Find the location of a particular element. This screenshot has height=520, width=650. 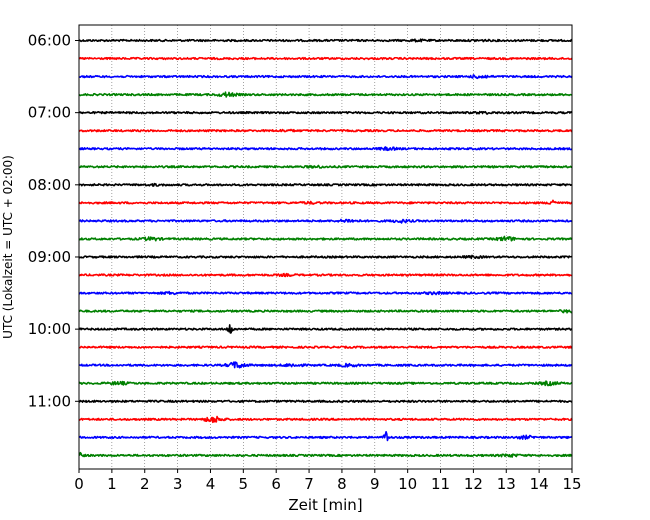

x-tick-label: 8 is located at coordinates (342, 484).